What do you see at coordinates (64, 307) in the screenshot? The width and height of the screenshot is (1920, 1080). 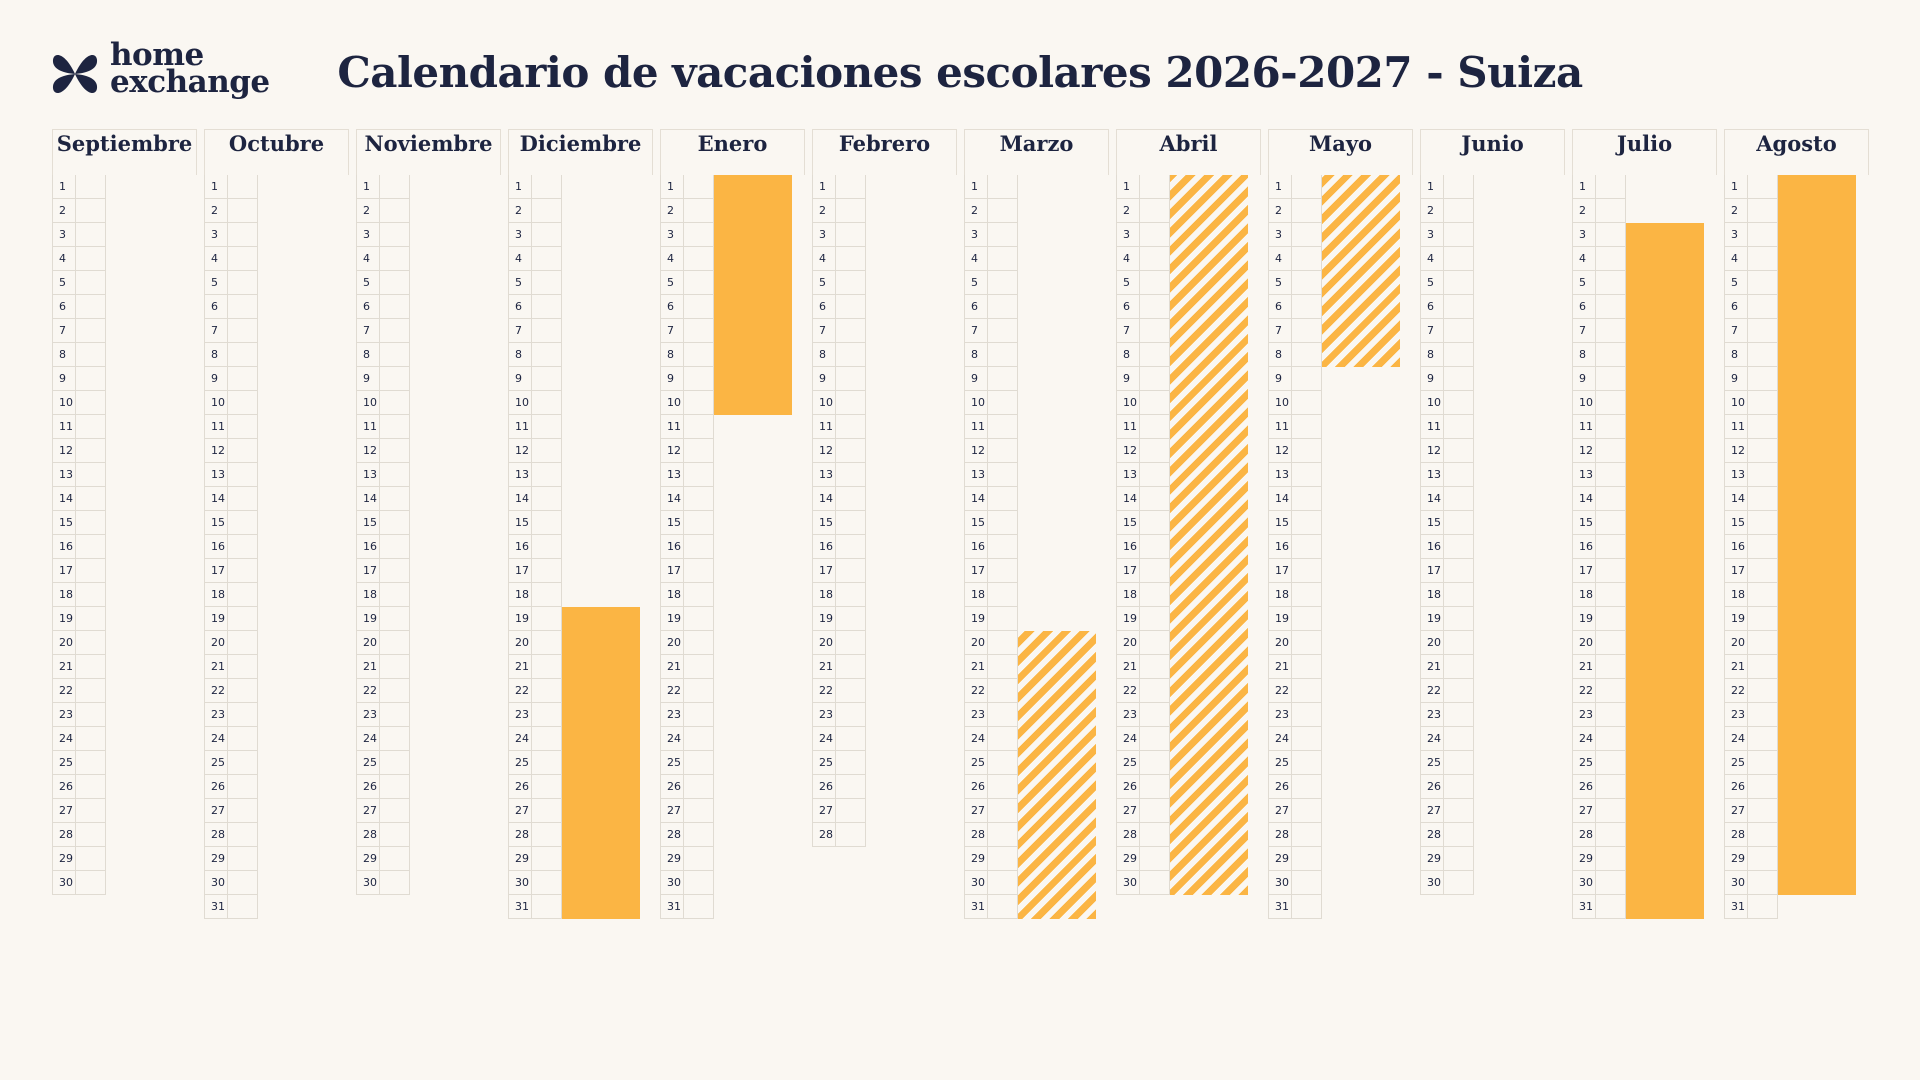 I see `day-number: 6` at bounding box center [64, 307].